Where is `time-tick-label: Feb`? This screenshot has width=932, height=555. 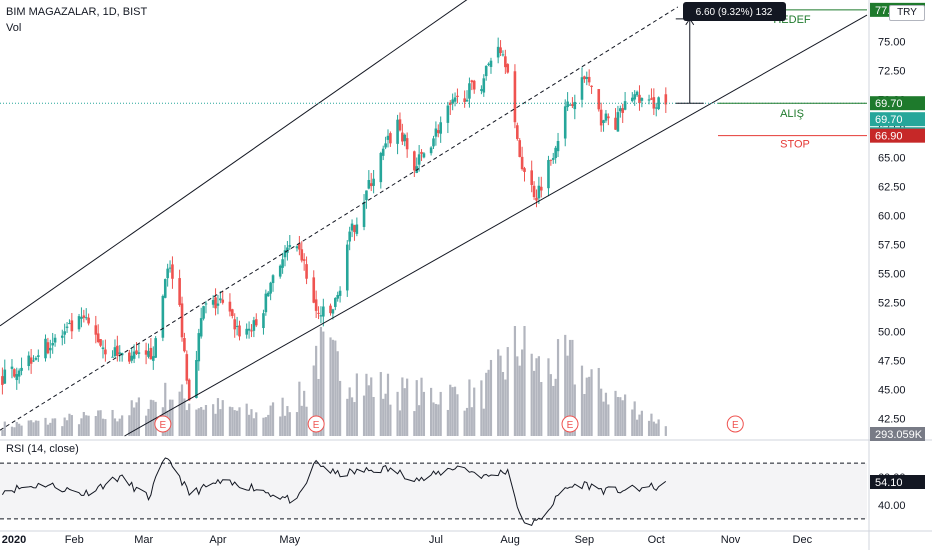 time-tick-label: Feb is located at coordinates (74, 540).